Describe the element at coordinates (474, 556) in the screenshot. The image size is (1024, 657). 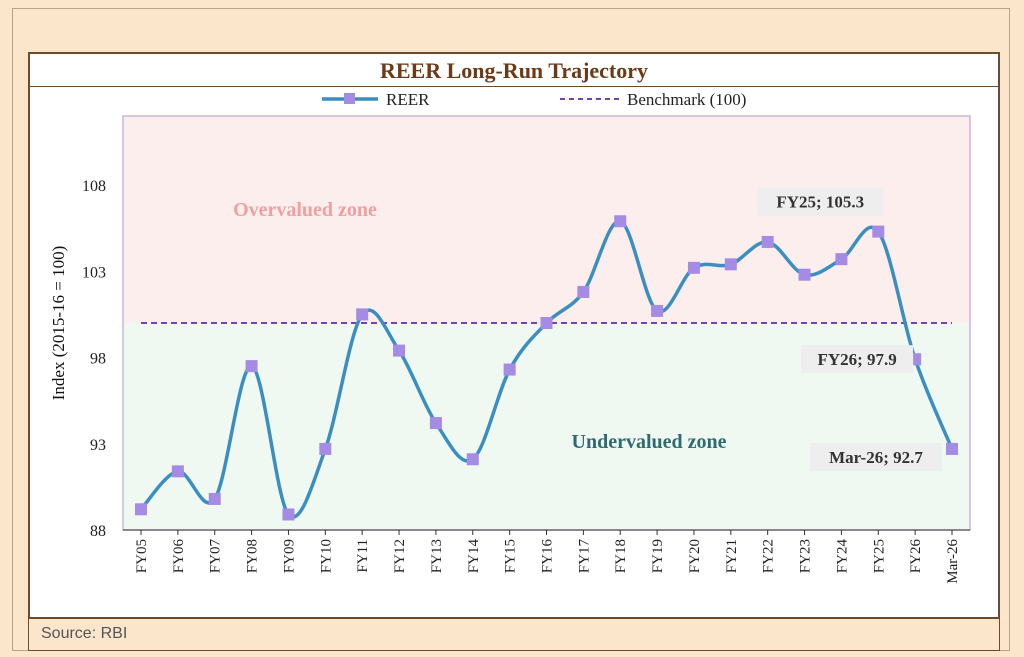
I see `x-tick-label: FY14` at that location.